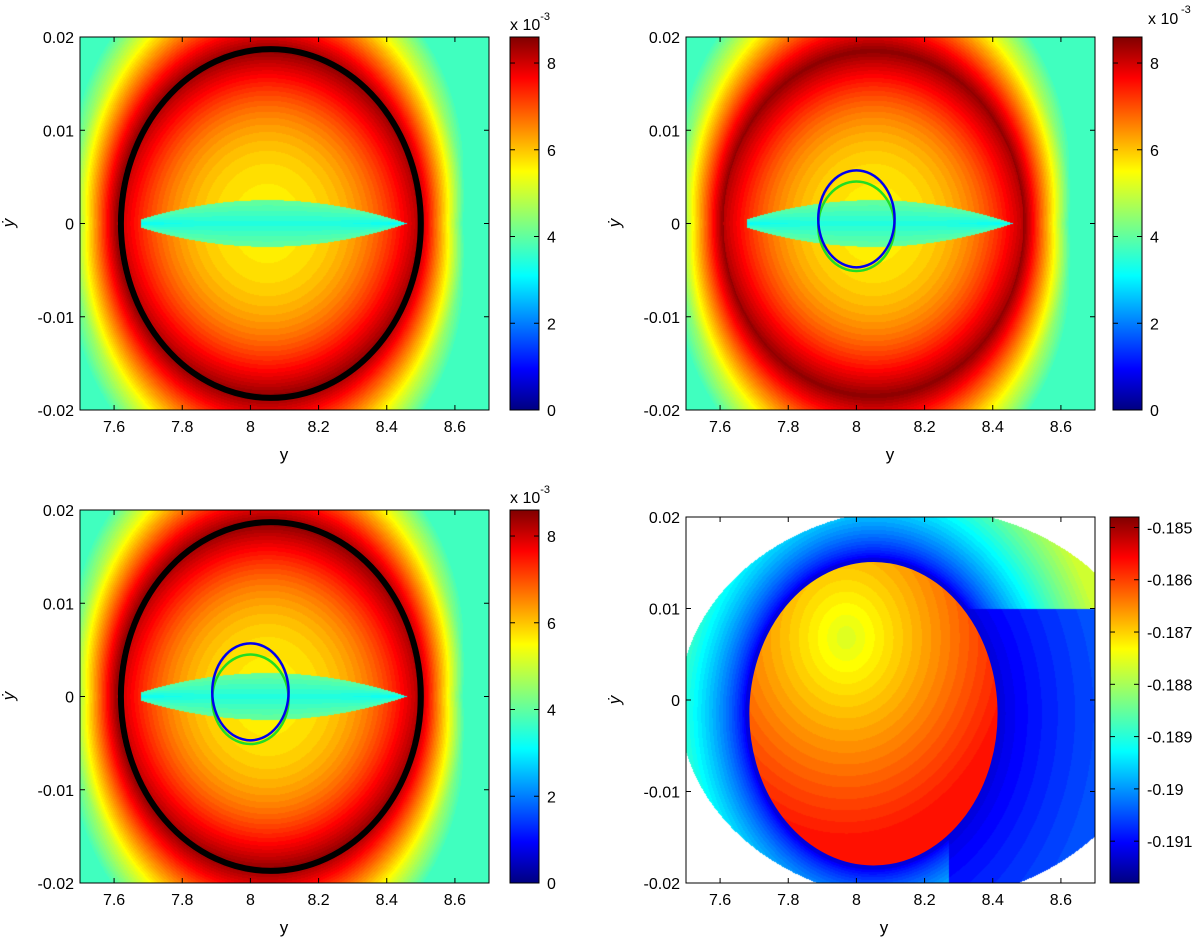 The image size is (1200, 941). What do you see at coordinates (1165, 790) in the screenshot?
I see `colorbar-tick-label: -0.19` at bounding box center [1165, 790].